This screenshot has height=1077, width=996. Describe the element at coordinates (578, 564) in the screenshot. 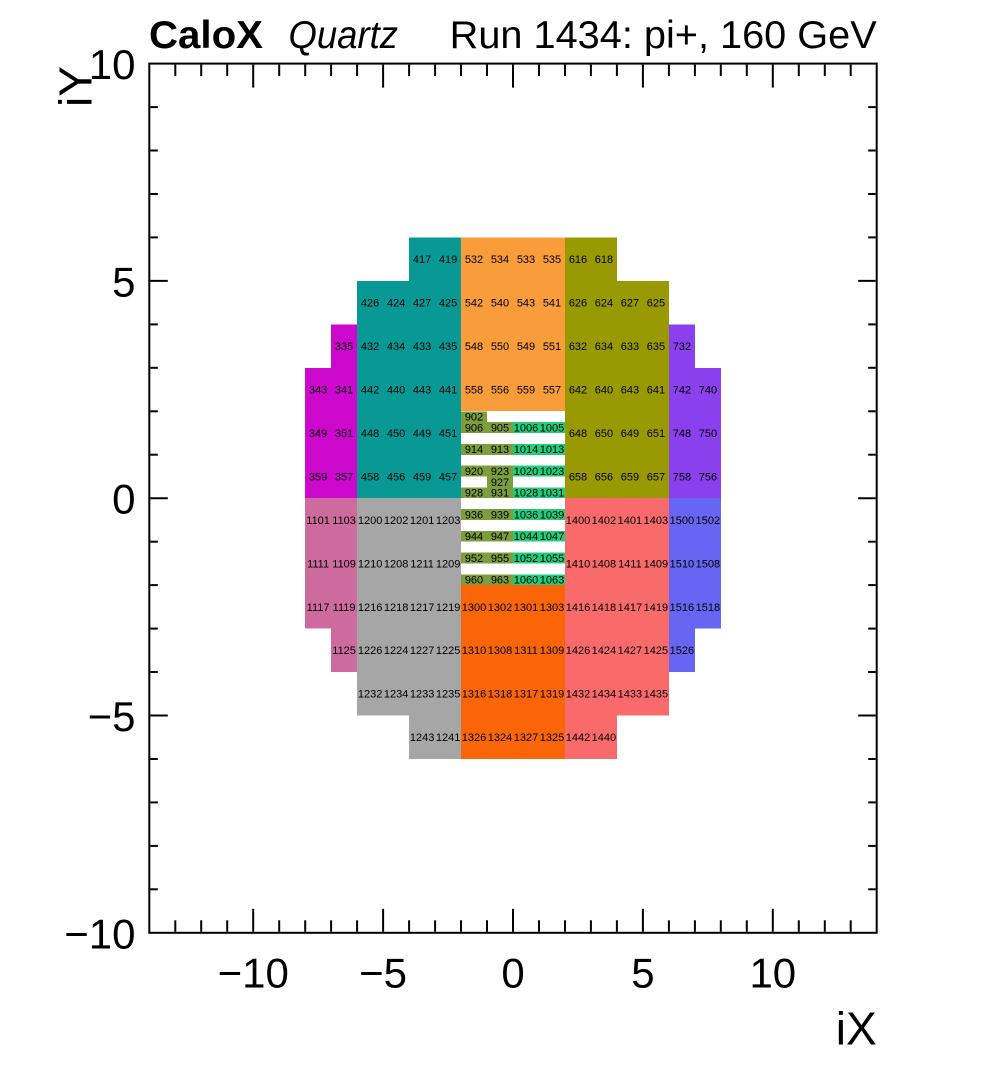

I see `svg-text: 1410` at that location.